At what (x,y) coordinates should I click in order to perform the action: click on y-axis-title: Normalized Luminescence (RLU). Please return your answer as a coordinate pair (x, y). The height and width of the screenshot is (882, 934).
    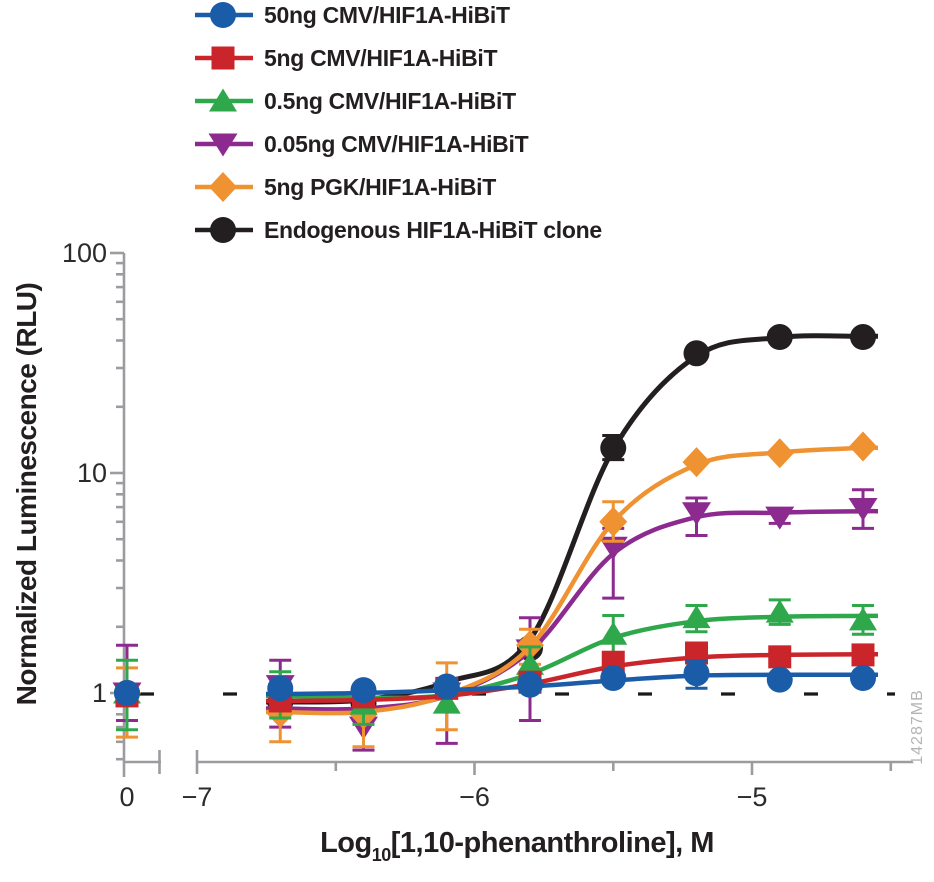
    Looking at the image, I should click on (28, 494).